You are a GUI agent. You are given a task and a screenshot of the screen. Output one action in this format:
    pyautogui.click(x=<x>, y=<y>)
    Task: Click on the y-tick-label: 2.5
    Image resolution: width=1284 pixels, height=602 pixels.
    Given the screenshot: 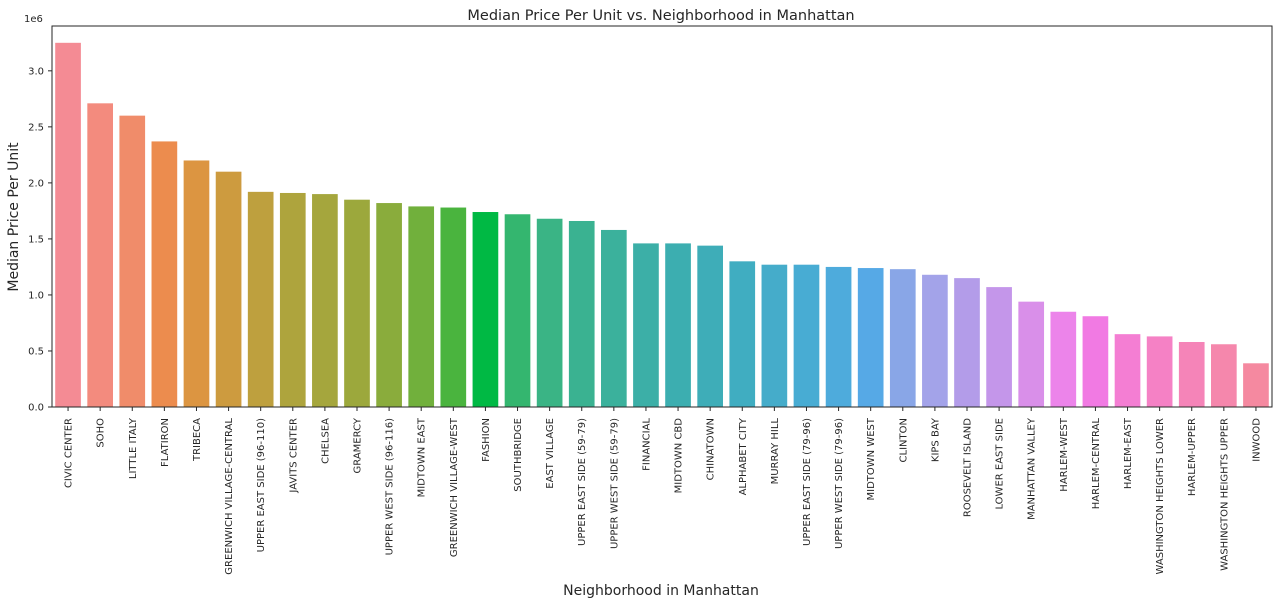 What is the action you would take?
    pyautogui.click(x=36, y=127)
    